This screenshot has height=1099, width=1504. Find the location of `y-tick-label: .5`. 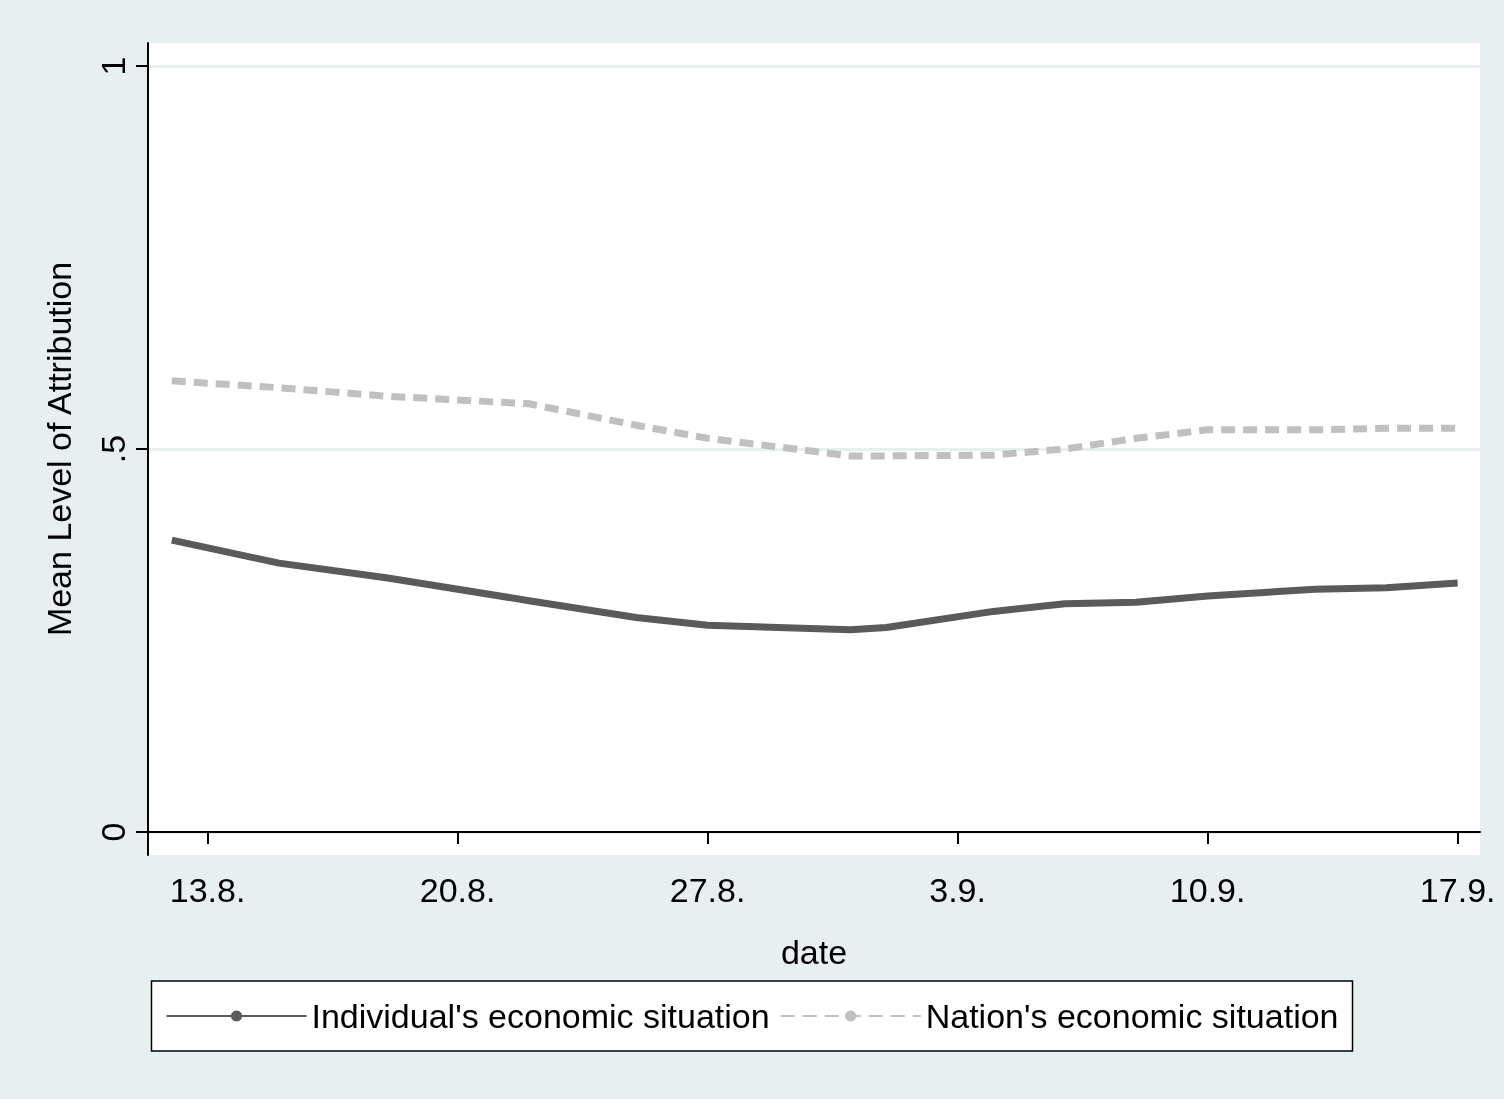

y-tick-label: .5 is located at coordinates (113, 449).